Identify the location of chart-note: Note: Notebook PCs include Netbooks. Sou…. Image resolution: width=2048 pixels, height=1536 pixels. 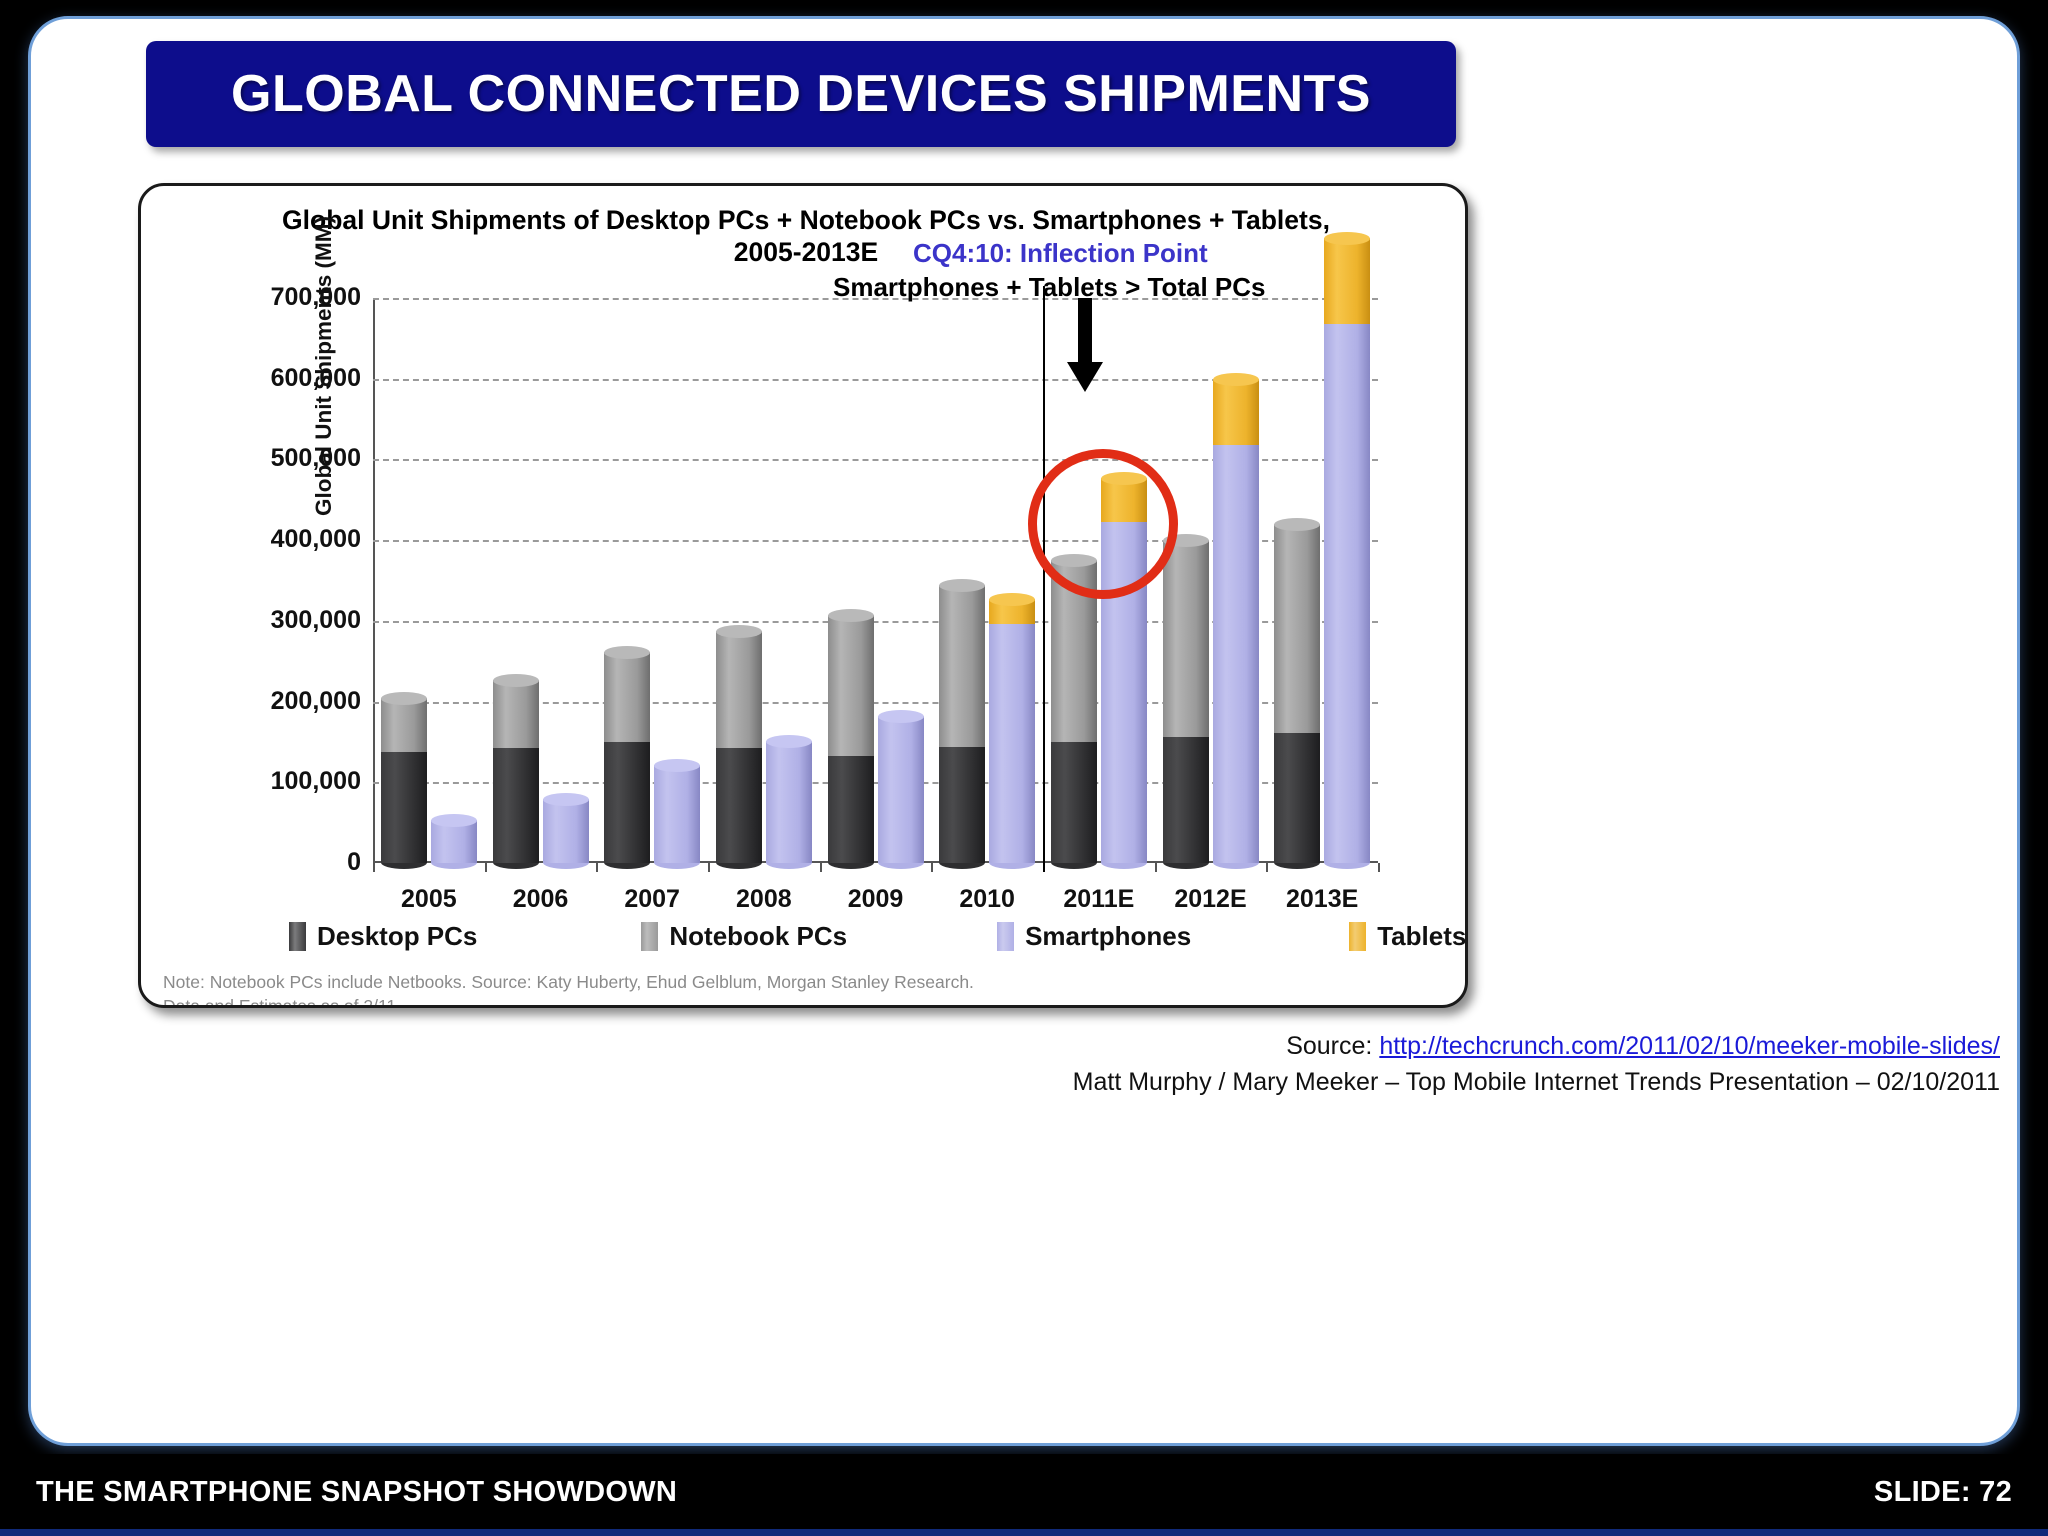
(798, 989).